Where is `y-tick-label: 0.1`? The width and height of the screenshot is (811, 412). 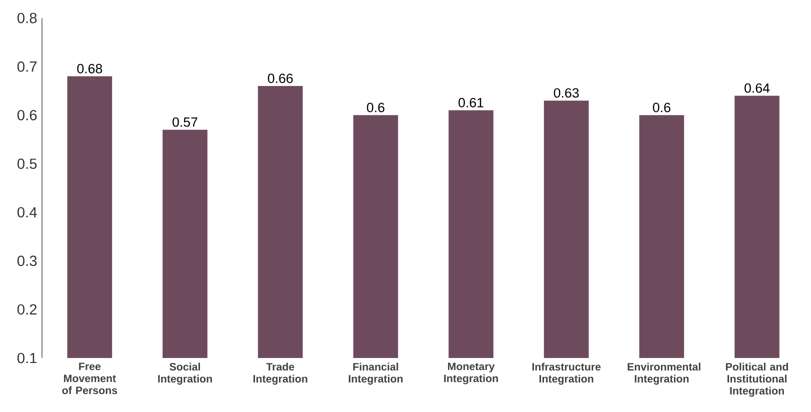
y-tick-label: 0.1 is located at coordinates (27, 358).